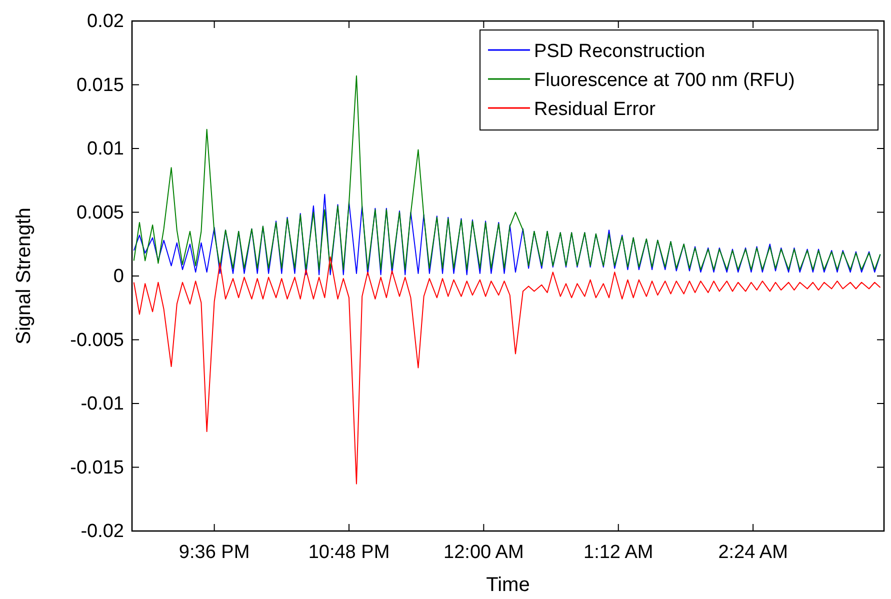 The image size is (891, 599). What do you see at coordinates (753, 552) in the screenshot?
I see `x-tick-label: 2:24 AM` at bounding box center [753, 552].